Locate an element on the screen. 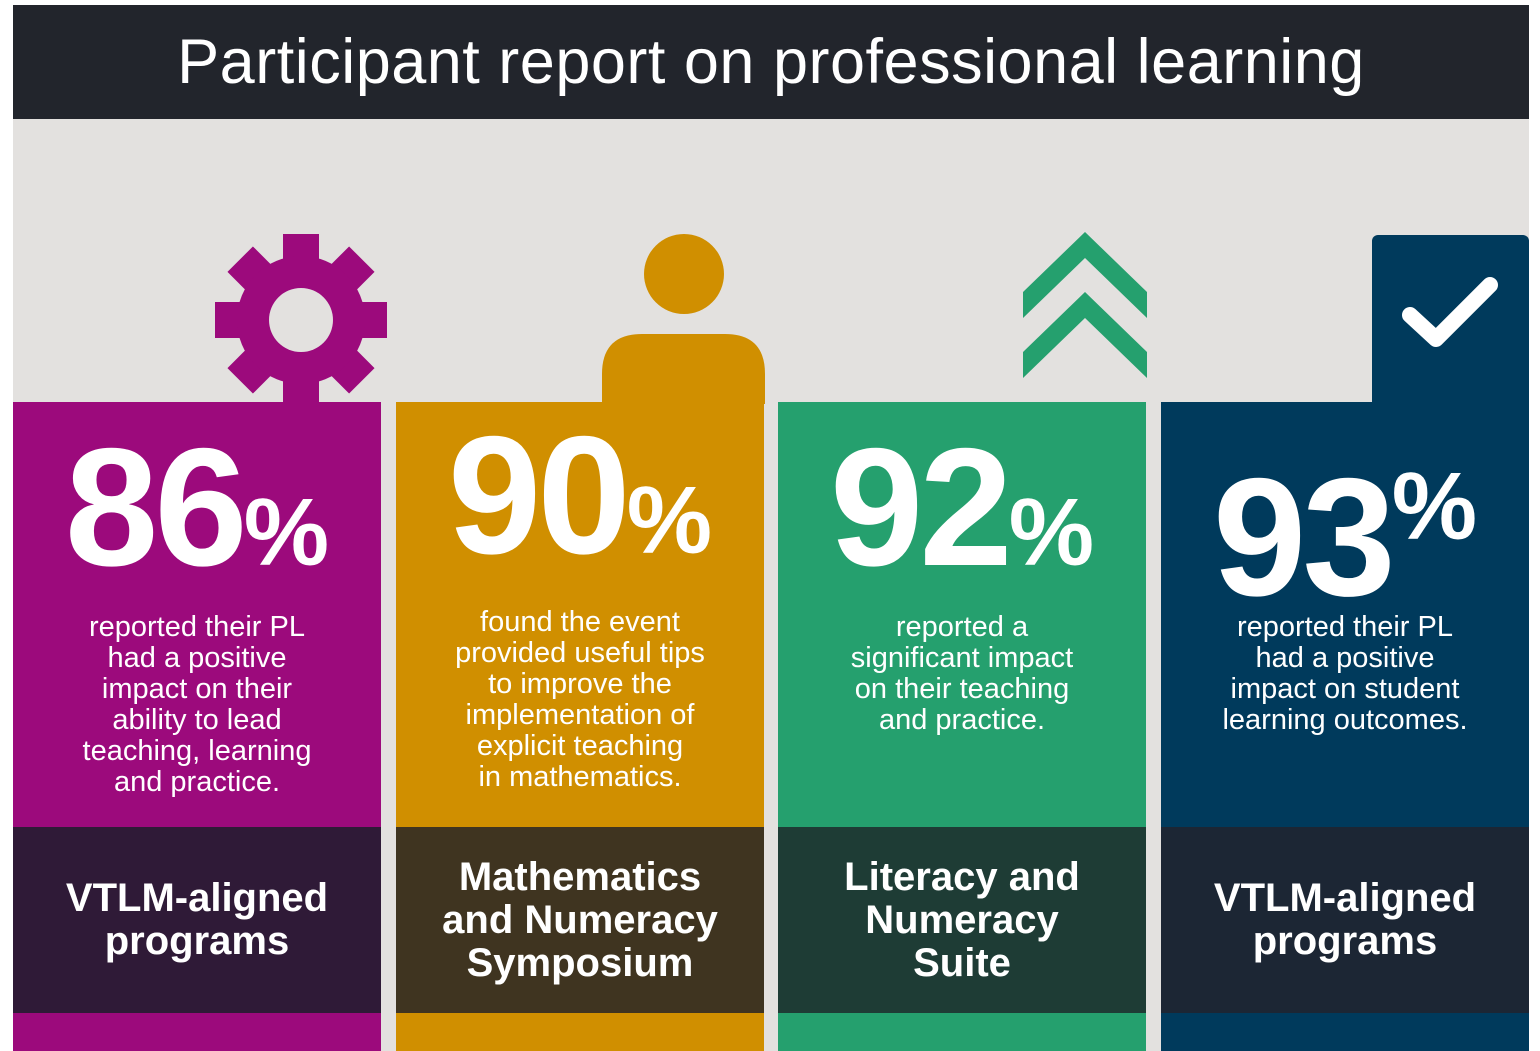 The height and width of the screenshot is (1051, 1540). stat-value: 86% is located at coordinates (197, 520).